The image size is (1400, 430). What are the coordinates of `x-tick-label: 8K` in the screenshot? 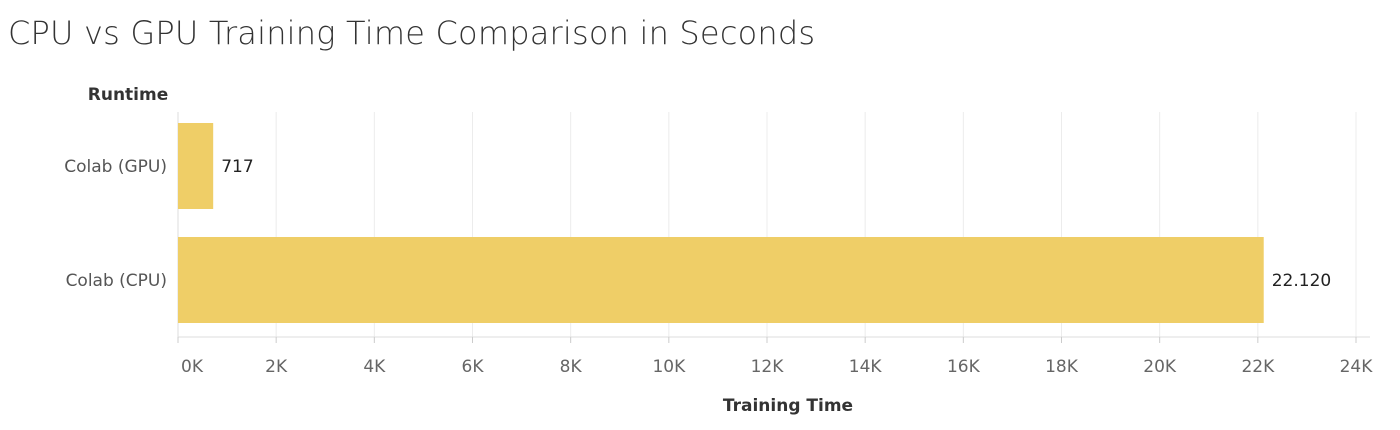 It's located at (571, 367).